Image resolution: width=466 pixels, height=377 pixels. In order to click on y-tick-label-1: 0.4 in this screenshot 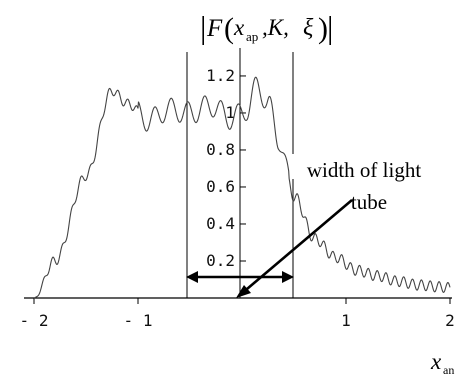, I will do `click(220, 223)`.